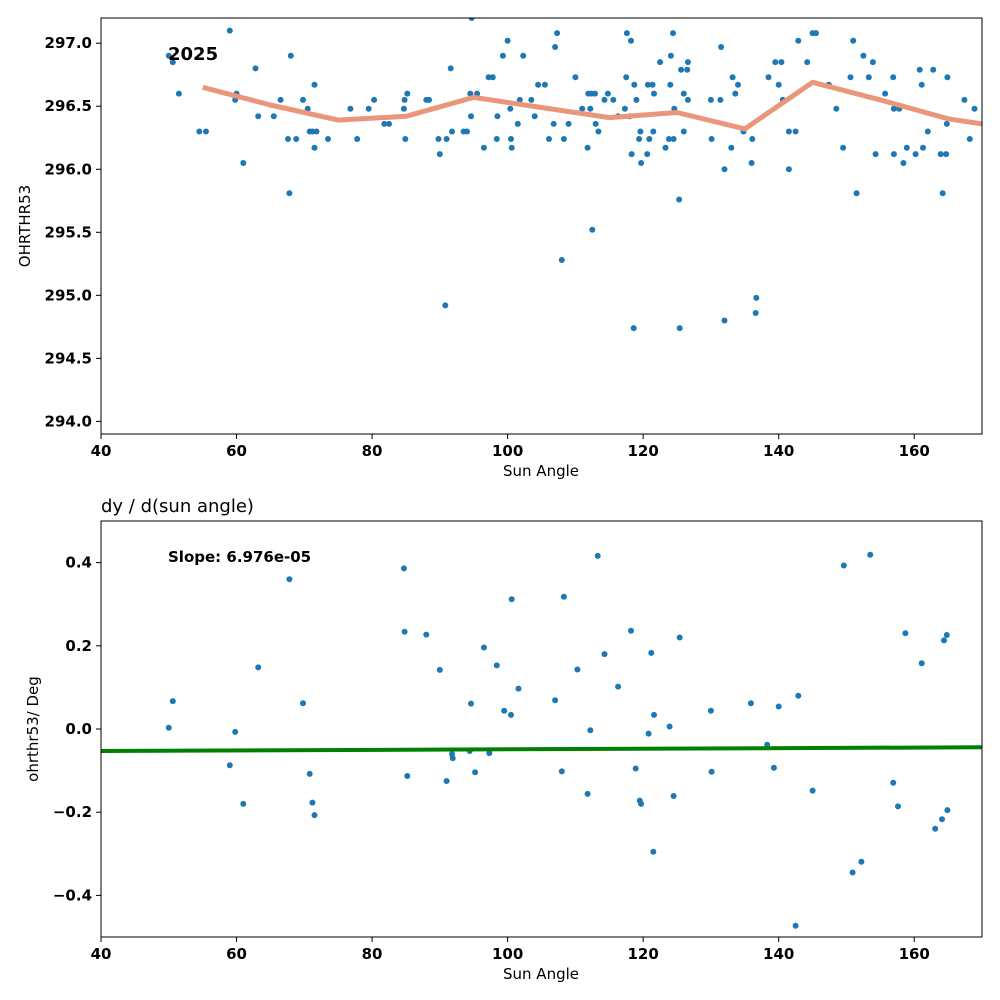  What do you see at coordinates (25, 226) in the screenshot?
I see `top-y-axis-label: OHRTHR53` at bounding box center [25, 226].